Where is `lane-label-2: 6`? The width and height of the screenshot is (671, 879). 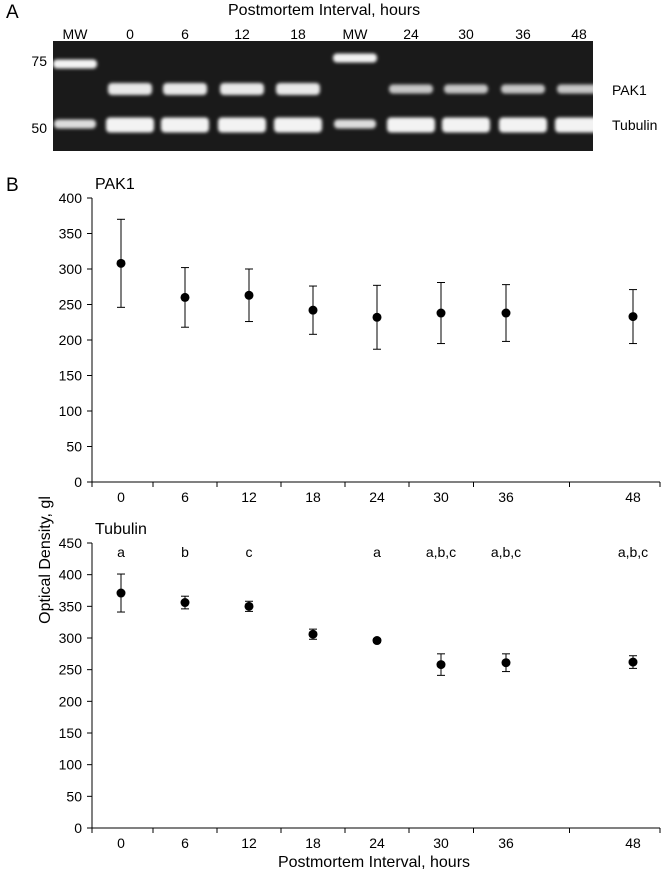
lane-label-2: 6 is located at coordinates (185, 34).